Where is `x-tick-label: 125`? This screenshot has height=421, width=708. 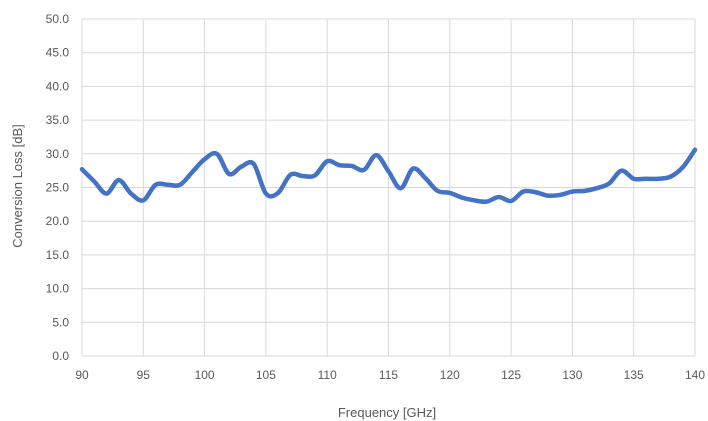 x-tick-label: 125 is located at coordinates (511, 375).